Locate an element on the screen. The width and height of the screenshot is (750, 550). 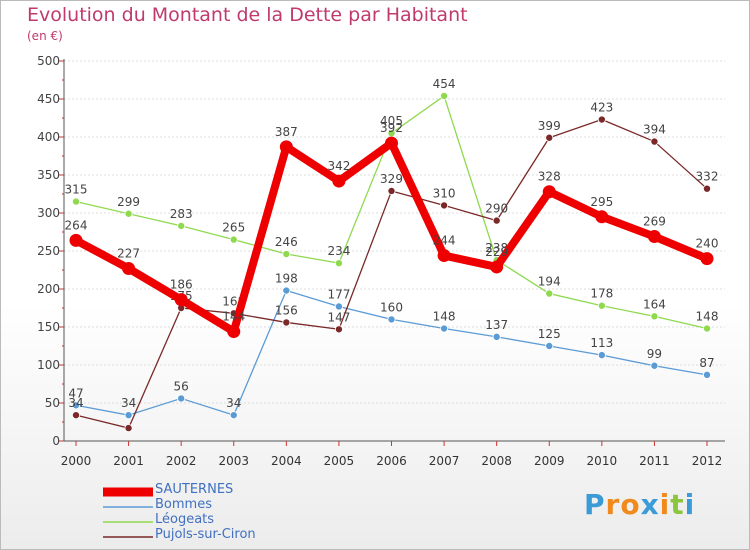
data-label: 244 is located at coordinates (444, 241).